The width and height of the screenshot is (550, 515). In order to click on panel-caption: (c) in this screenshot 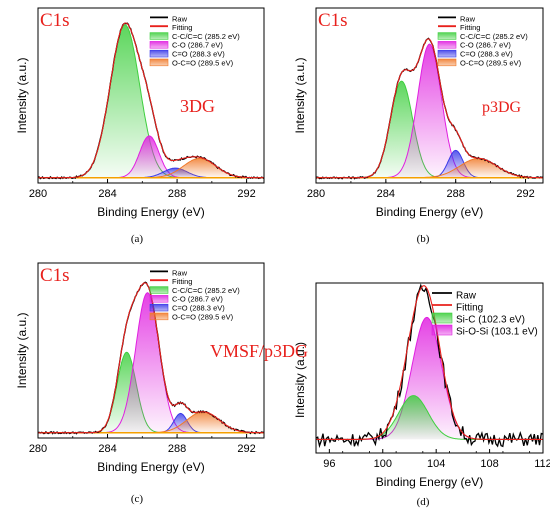, I will do `click(137, 499)`.